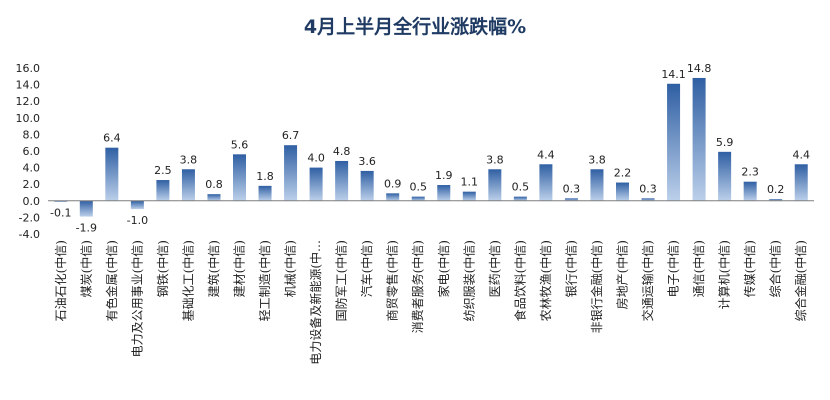  Describe the element at coordinates (60, 213) in the screenshot. I see `data-label: -0.1` at that location.